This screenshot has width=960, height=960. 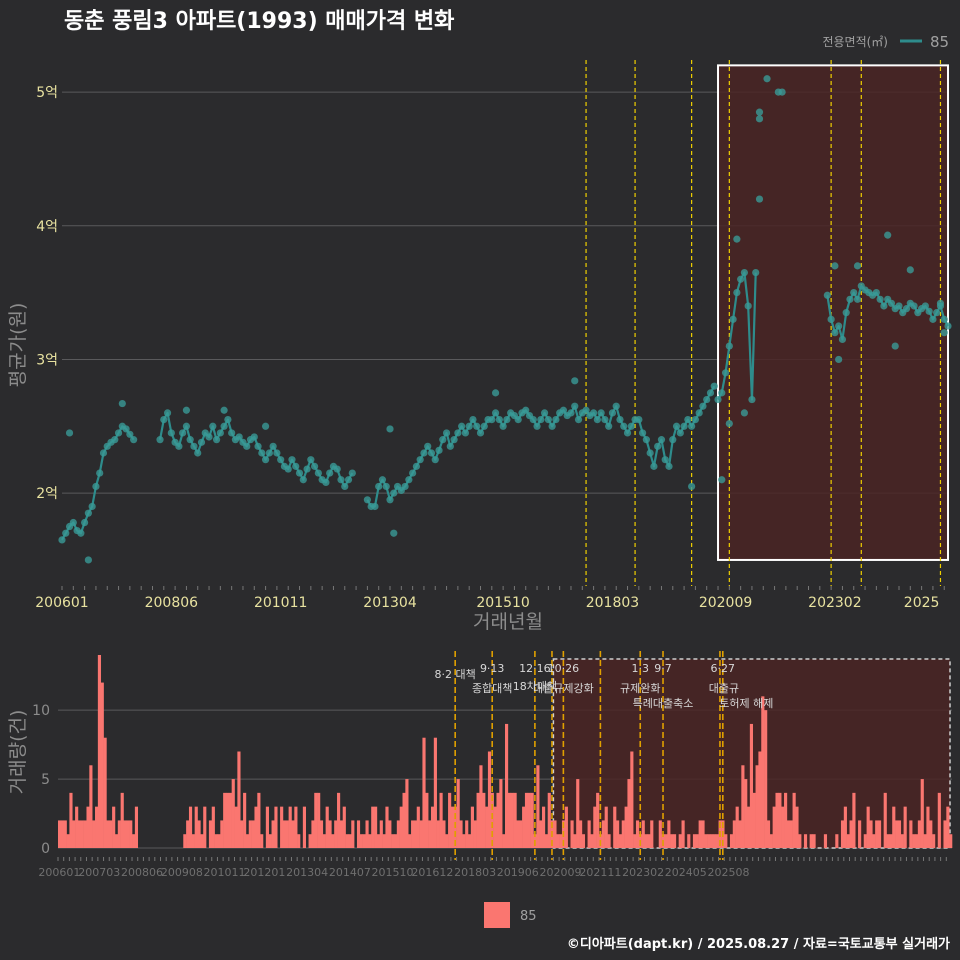 What do you see at coordinates (264, 872) in the screenshot?
I see `volume-x-tick-label-5: 201201` at bounding box center [264, 872].